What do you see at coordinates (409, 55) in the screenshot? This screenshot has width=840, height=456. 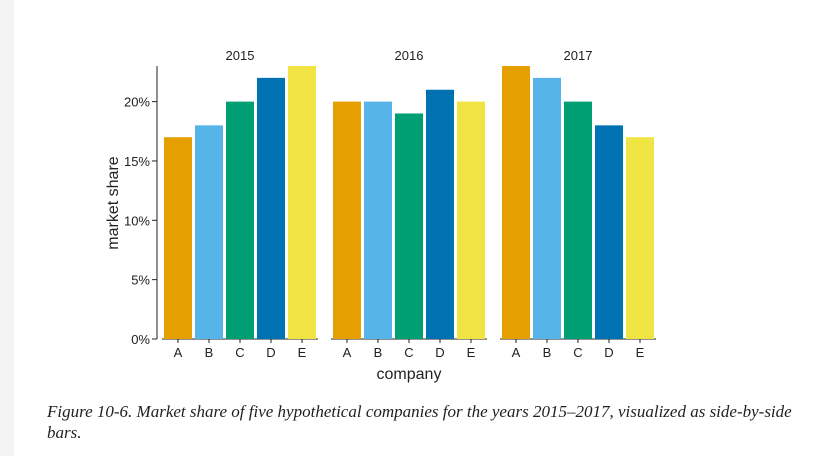 I see `facet-label: 2016` at bounding box center [409, 55].